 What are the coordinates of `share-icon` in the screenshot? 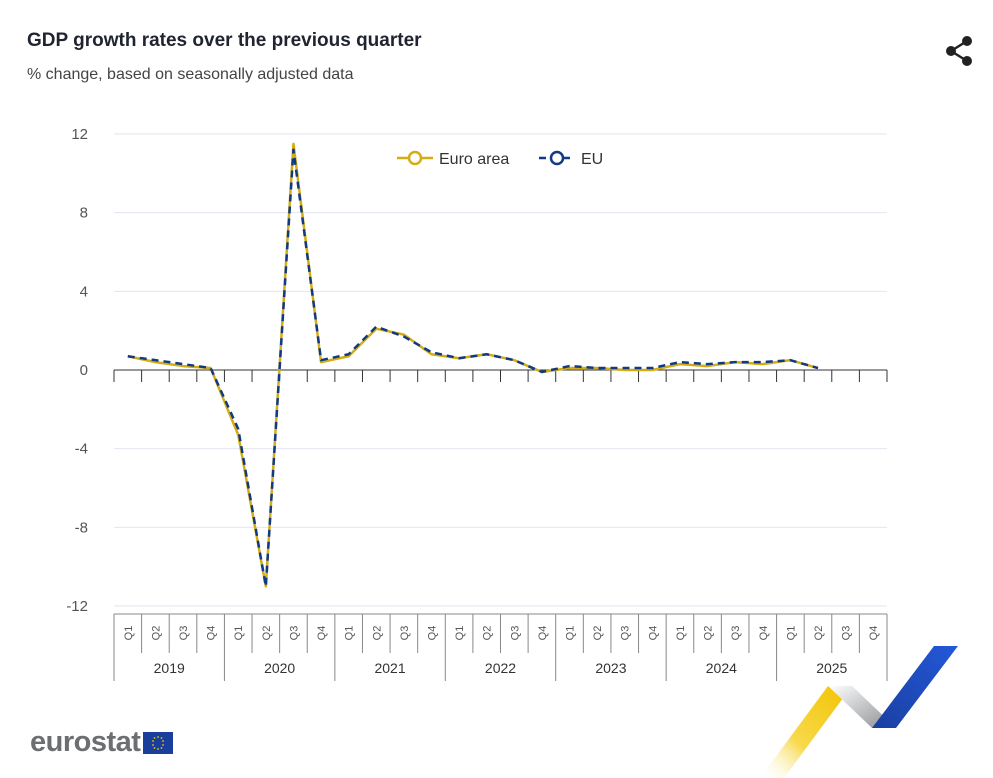 It's located at (959, 51).